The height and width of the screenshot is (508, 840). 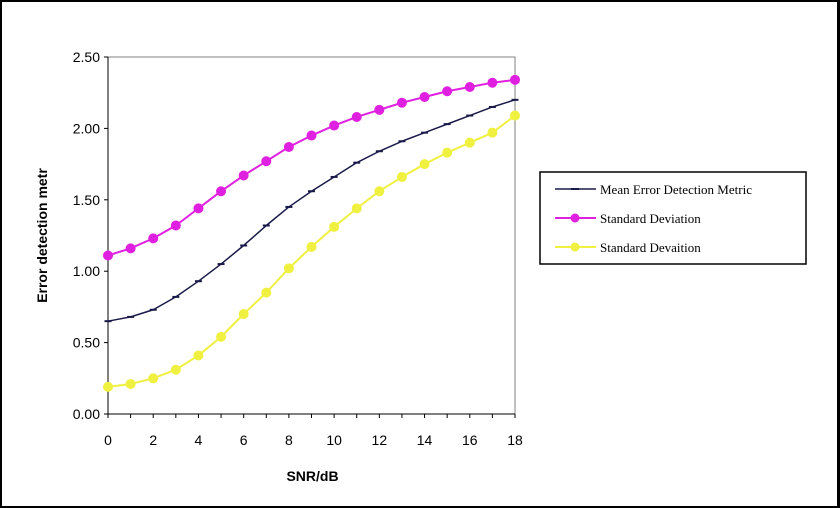 I want to click on x-tick-label: 10, so click(x=334, y=440).